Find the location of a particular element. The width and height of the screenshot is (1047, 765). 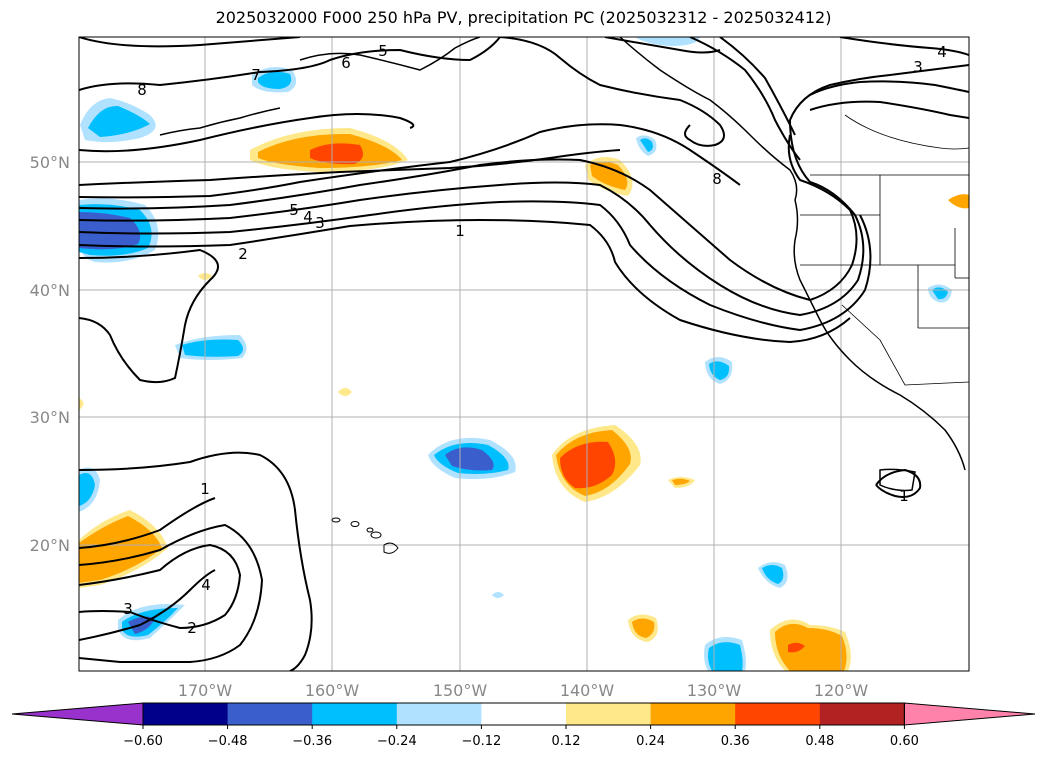

longitude-labels: 170°W 160°W 150°W 140°W 130°W 120°W is located at coordinates (523, 690).